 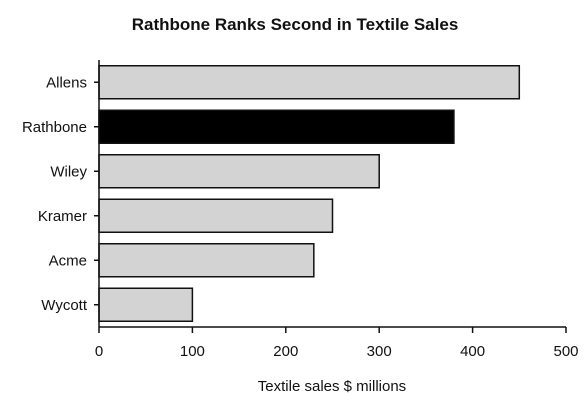 I want to click on category-label-allens: Allens, so click(x=66, y=82).